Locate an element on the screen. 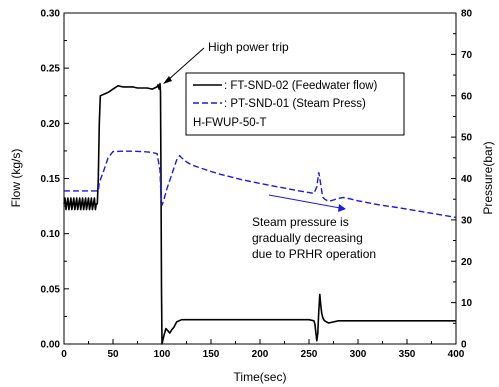 The height and width of the screenshot is (387, 499). x-tick-label: 50 is located at coordinates (113, 354).